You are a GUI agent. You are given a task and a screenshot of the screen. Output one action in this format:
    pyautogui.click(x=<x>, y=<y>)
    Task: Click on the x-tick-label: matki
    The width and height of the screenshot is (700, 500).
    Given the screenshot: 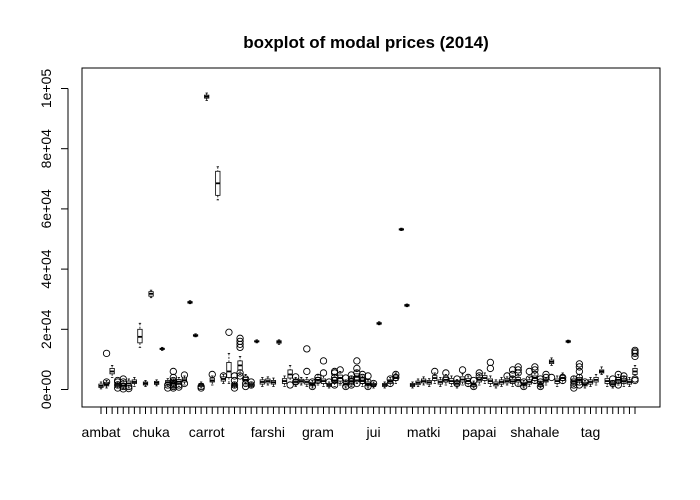 What is the action you would take?
    pyautogui.click(x=423, y=432)
    